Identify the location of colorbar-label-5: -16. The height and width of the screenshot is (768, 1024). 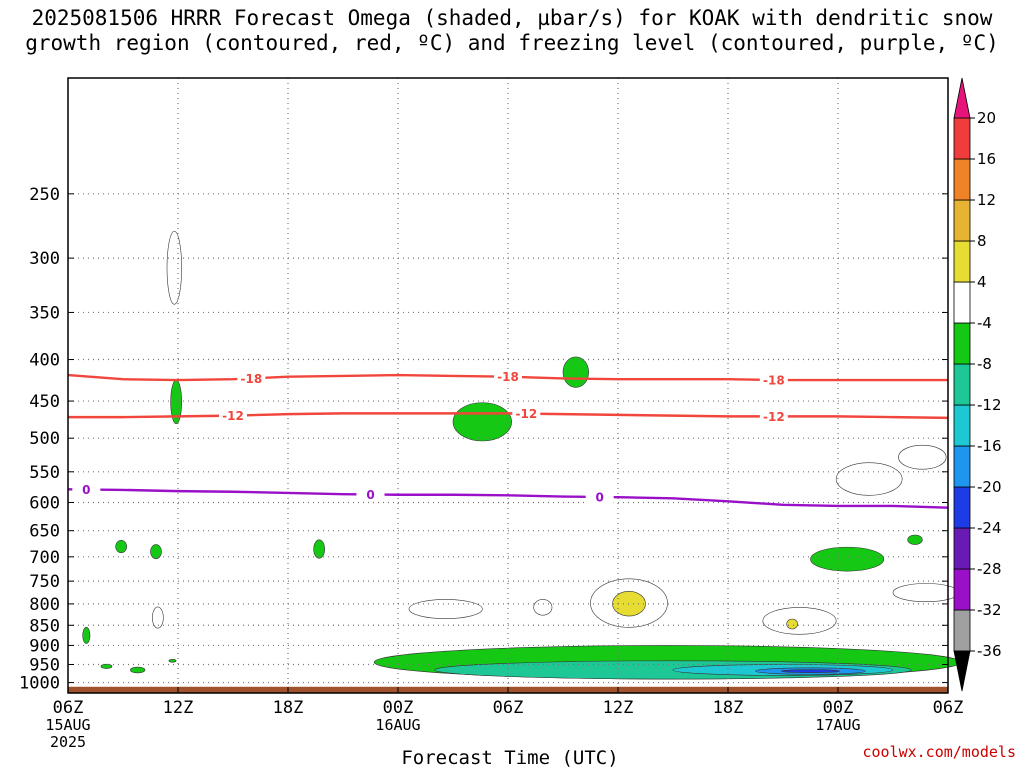
(989, 446).